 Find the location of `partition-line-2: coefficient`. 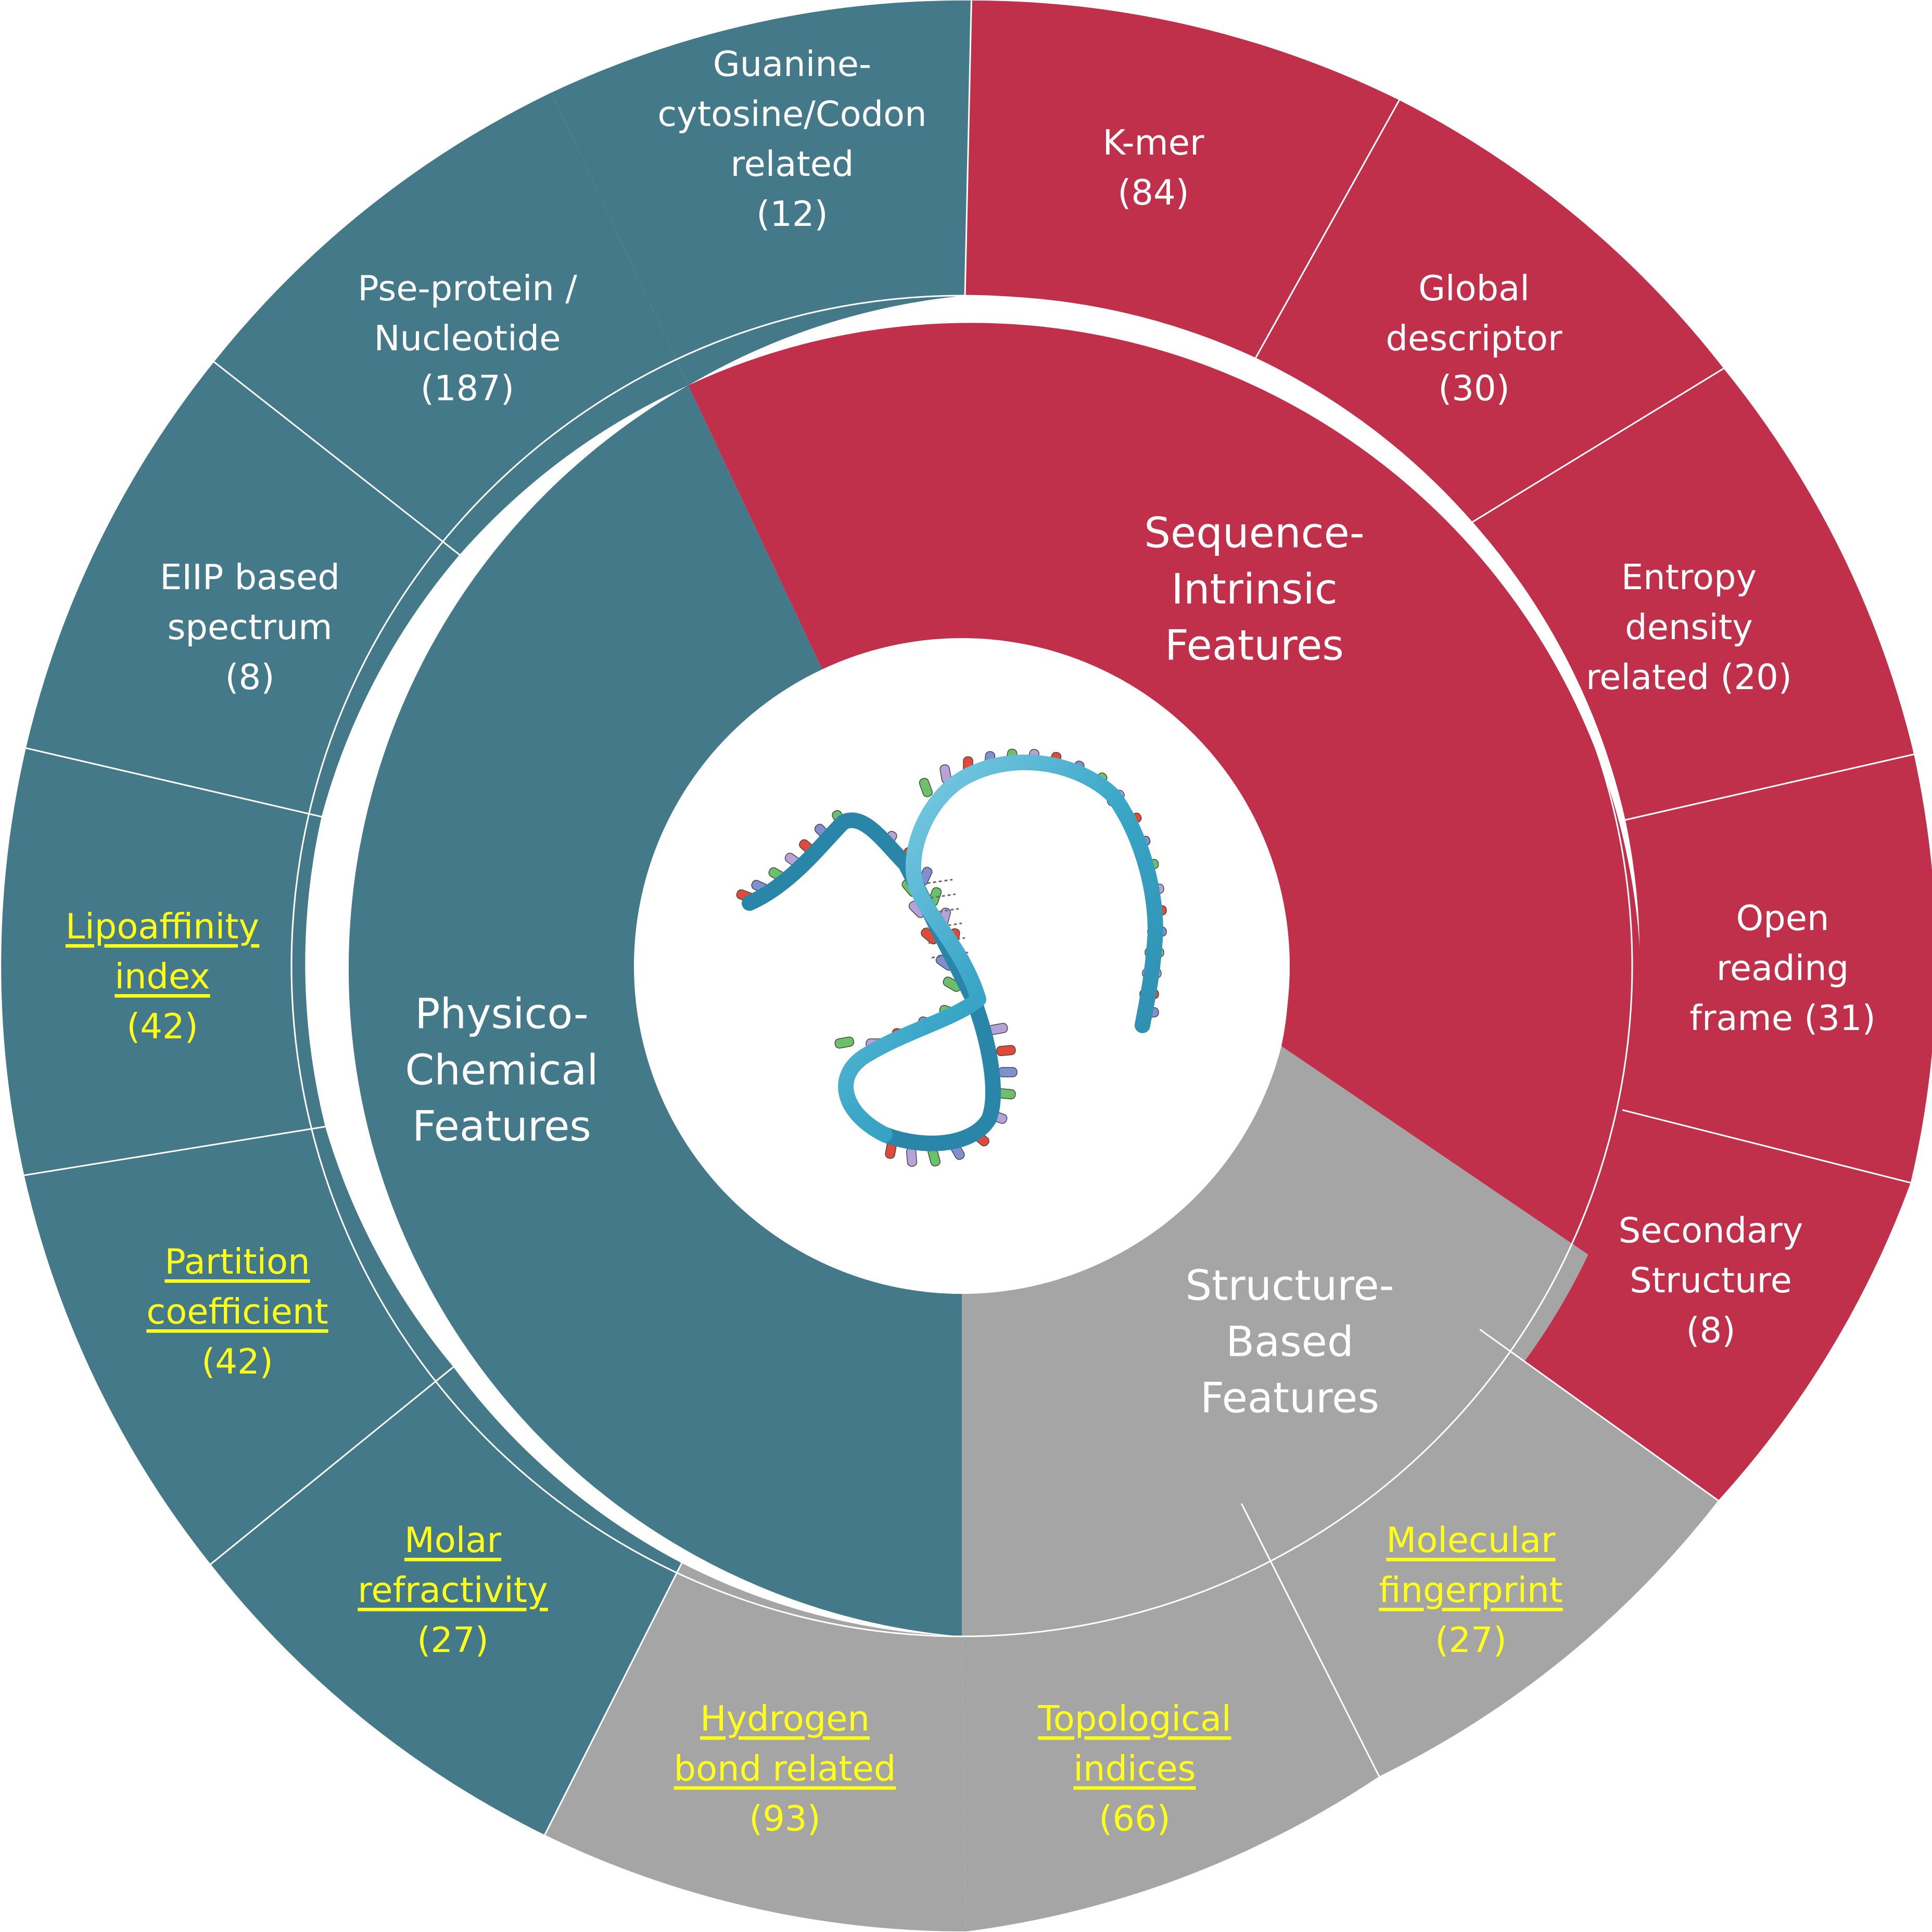

partition-line-2: coefficient is located at coordinates (237, 1311).